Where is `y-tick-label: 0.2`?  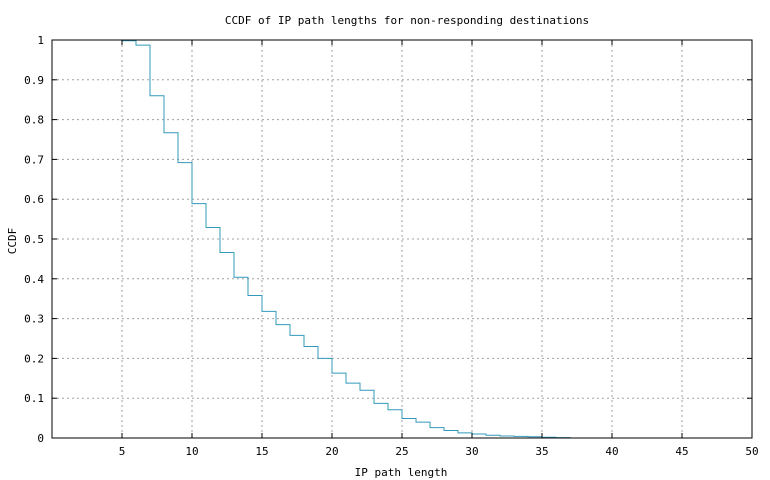
y-tick-label: 0.2 is located at coordinates (34, 358).